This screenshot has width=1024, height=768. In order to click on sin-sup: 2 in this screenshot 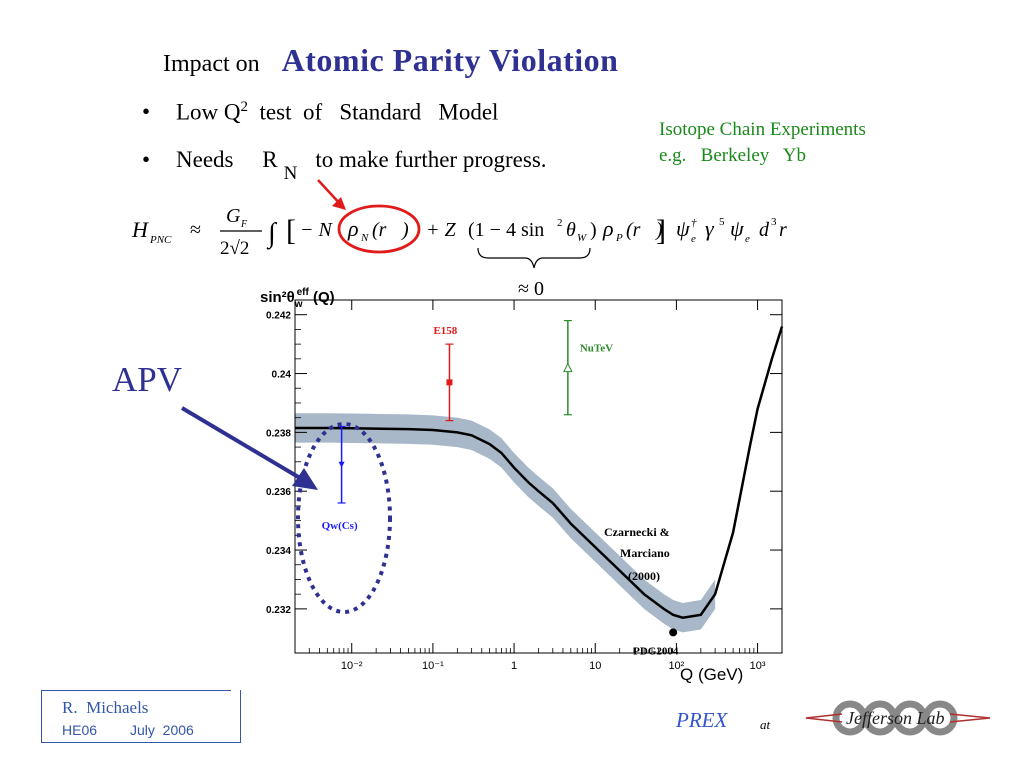, I will do `click(560, 223)`.